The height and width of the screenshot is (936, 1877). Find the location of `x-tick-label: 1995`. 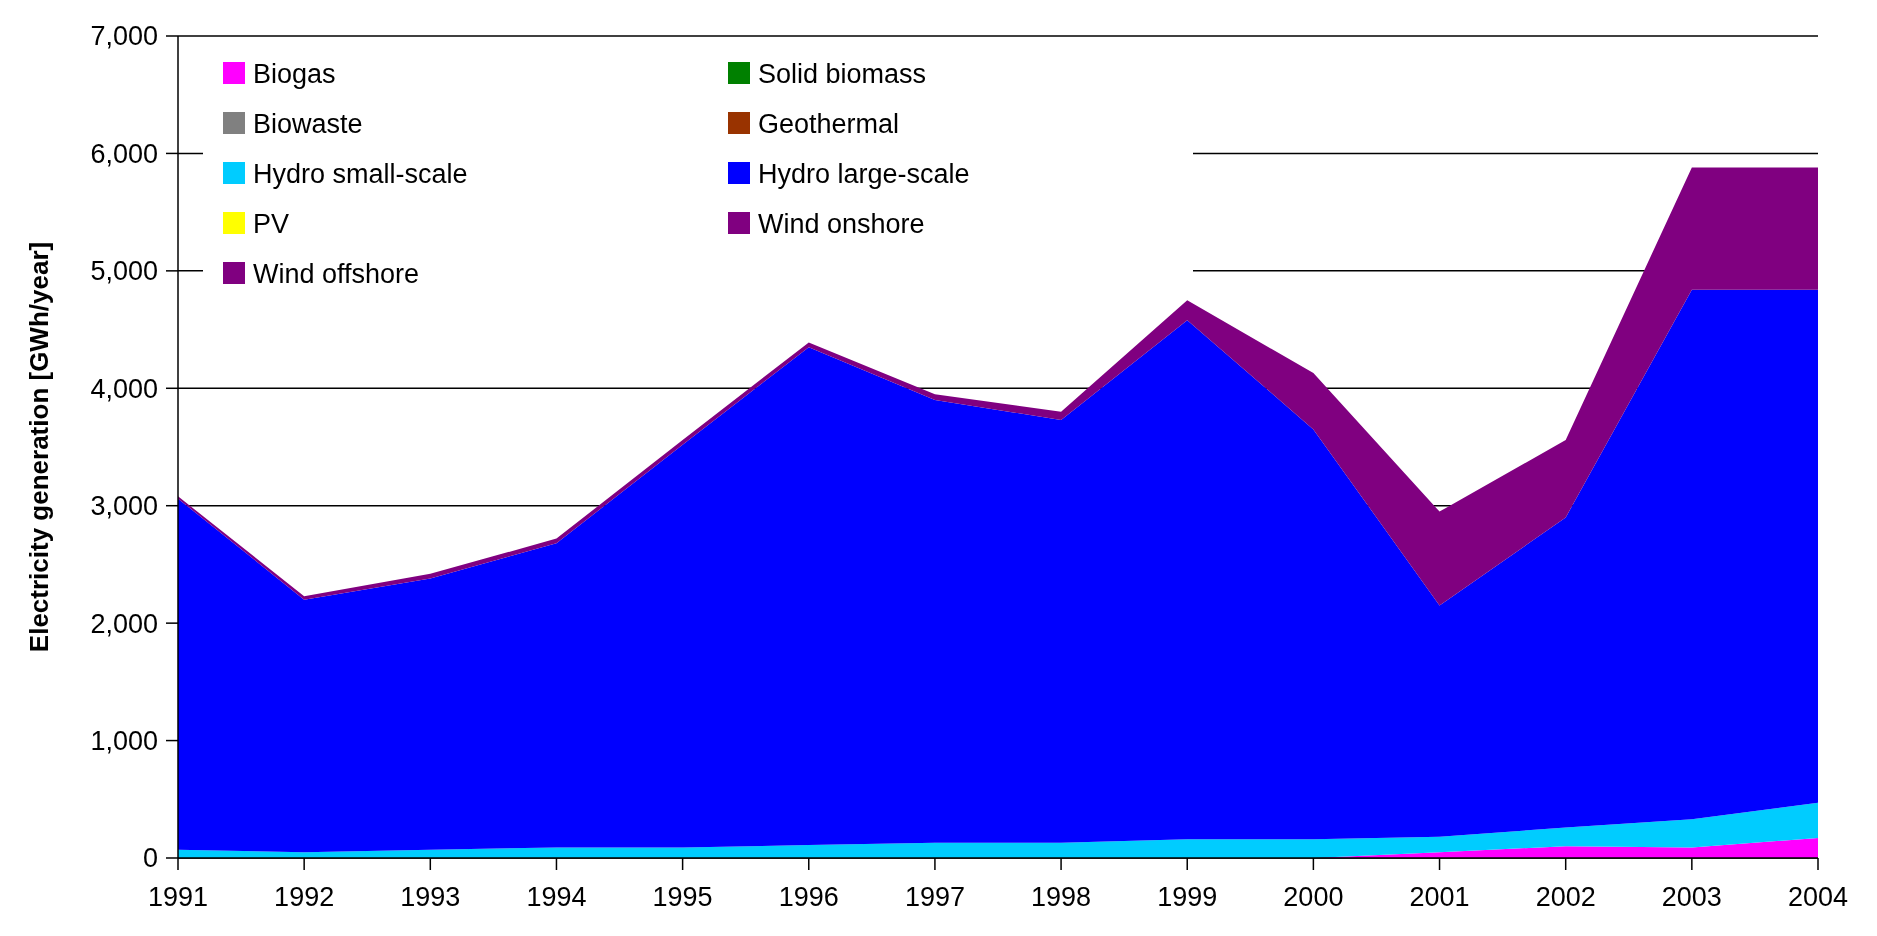

x-tick-label: 1995 is located at coordinates (682, 897).